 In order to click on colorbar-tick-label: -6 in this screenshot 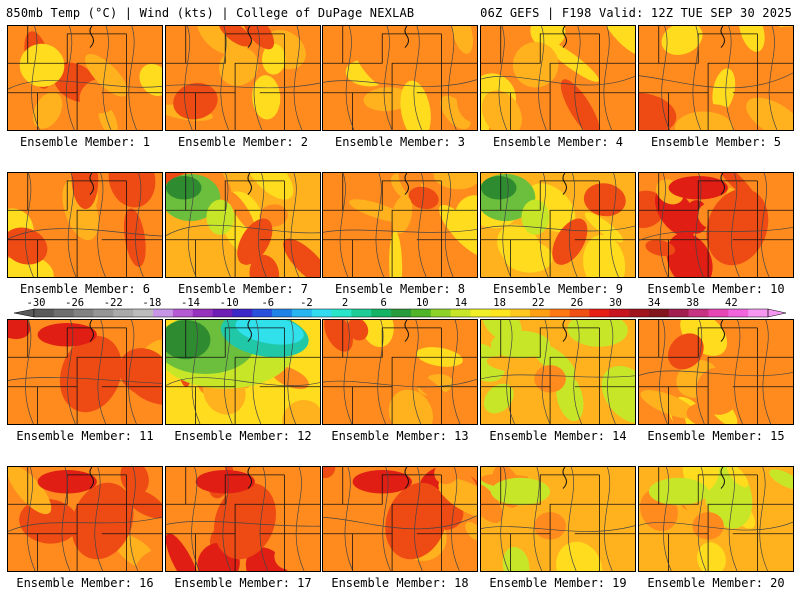, I will do `click(267, 303)`.